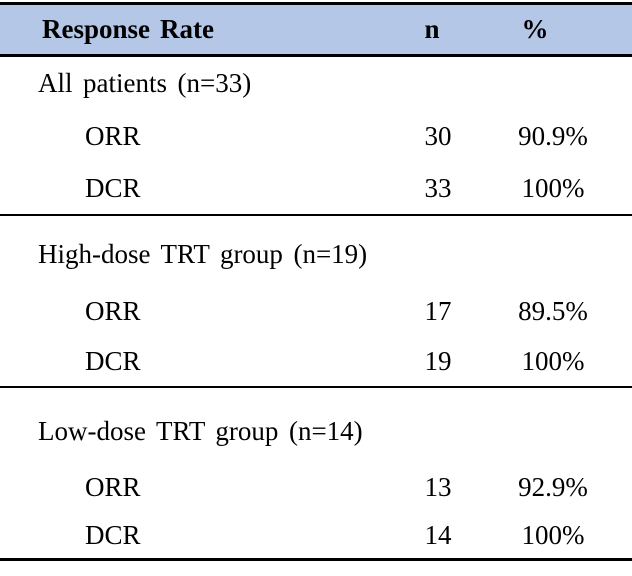 This screenshot has height=576, width=632. I want to click on table-row: DCR 33 100%, so click(316, 189).